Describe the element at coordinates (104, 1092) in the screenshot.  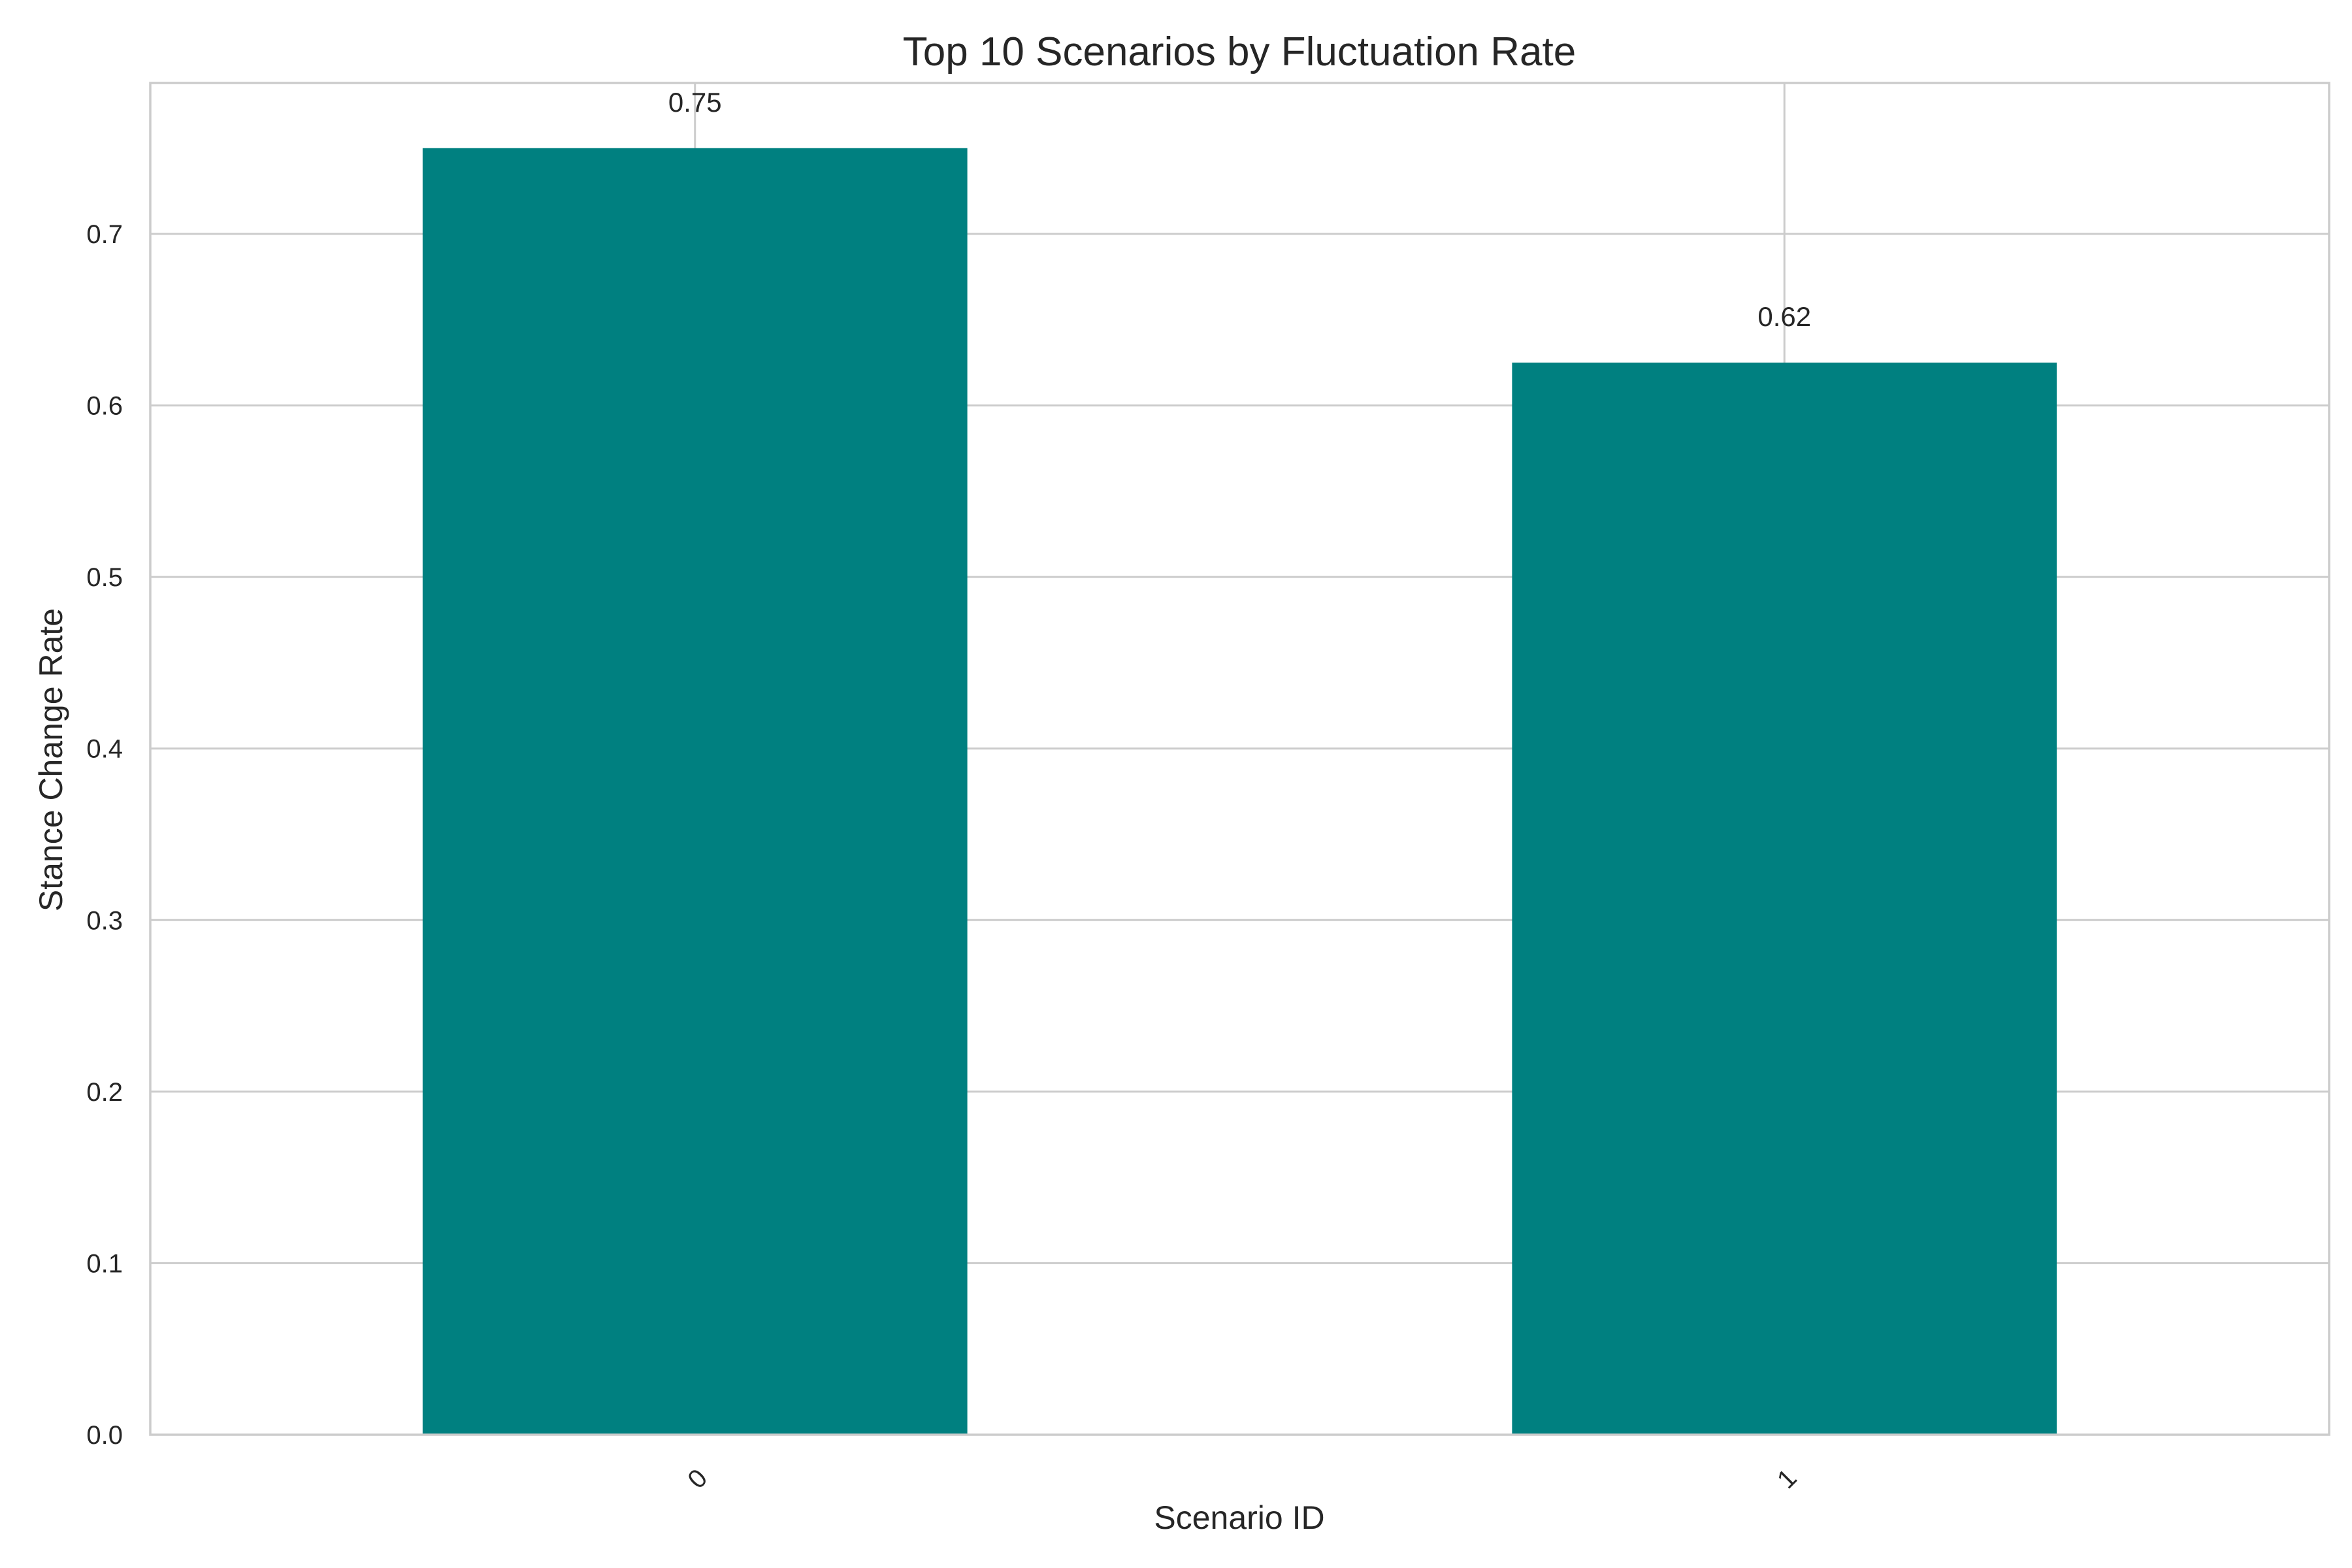
I see `y-tick-label: 0.2` at that location.